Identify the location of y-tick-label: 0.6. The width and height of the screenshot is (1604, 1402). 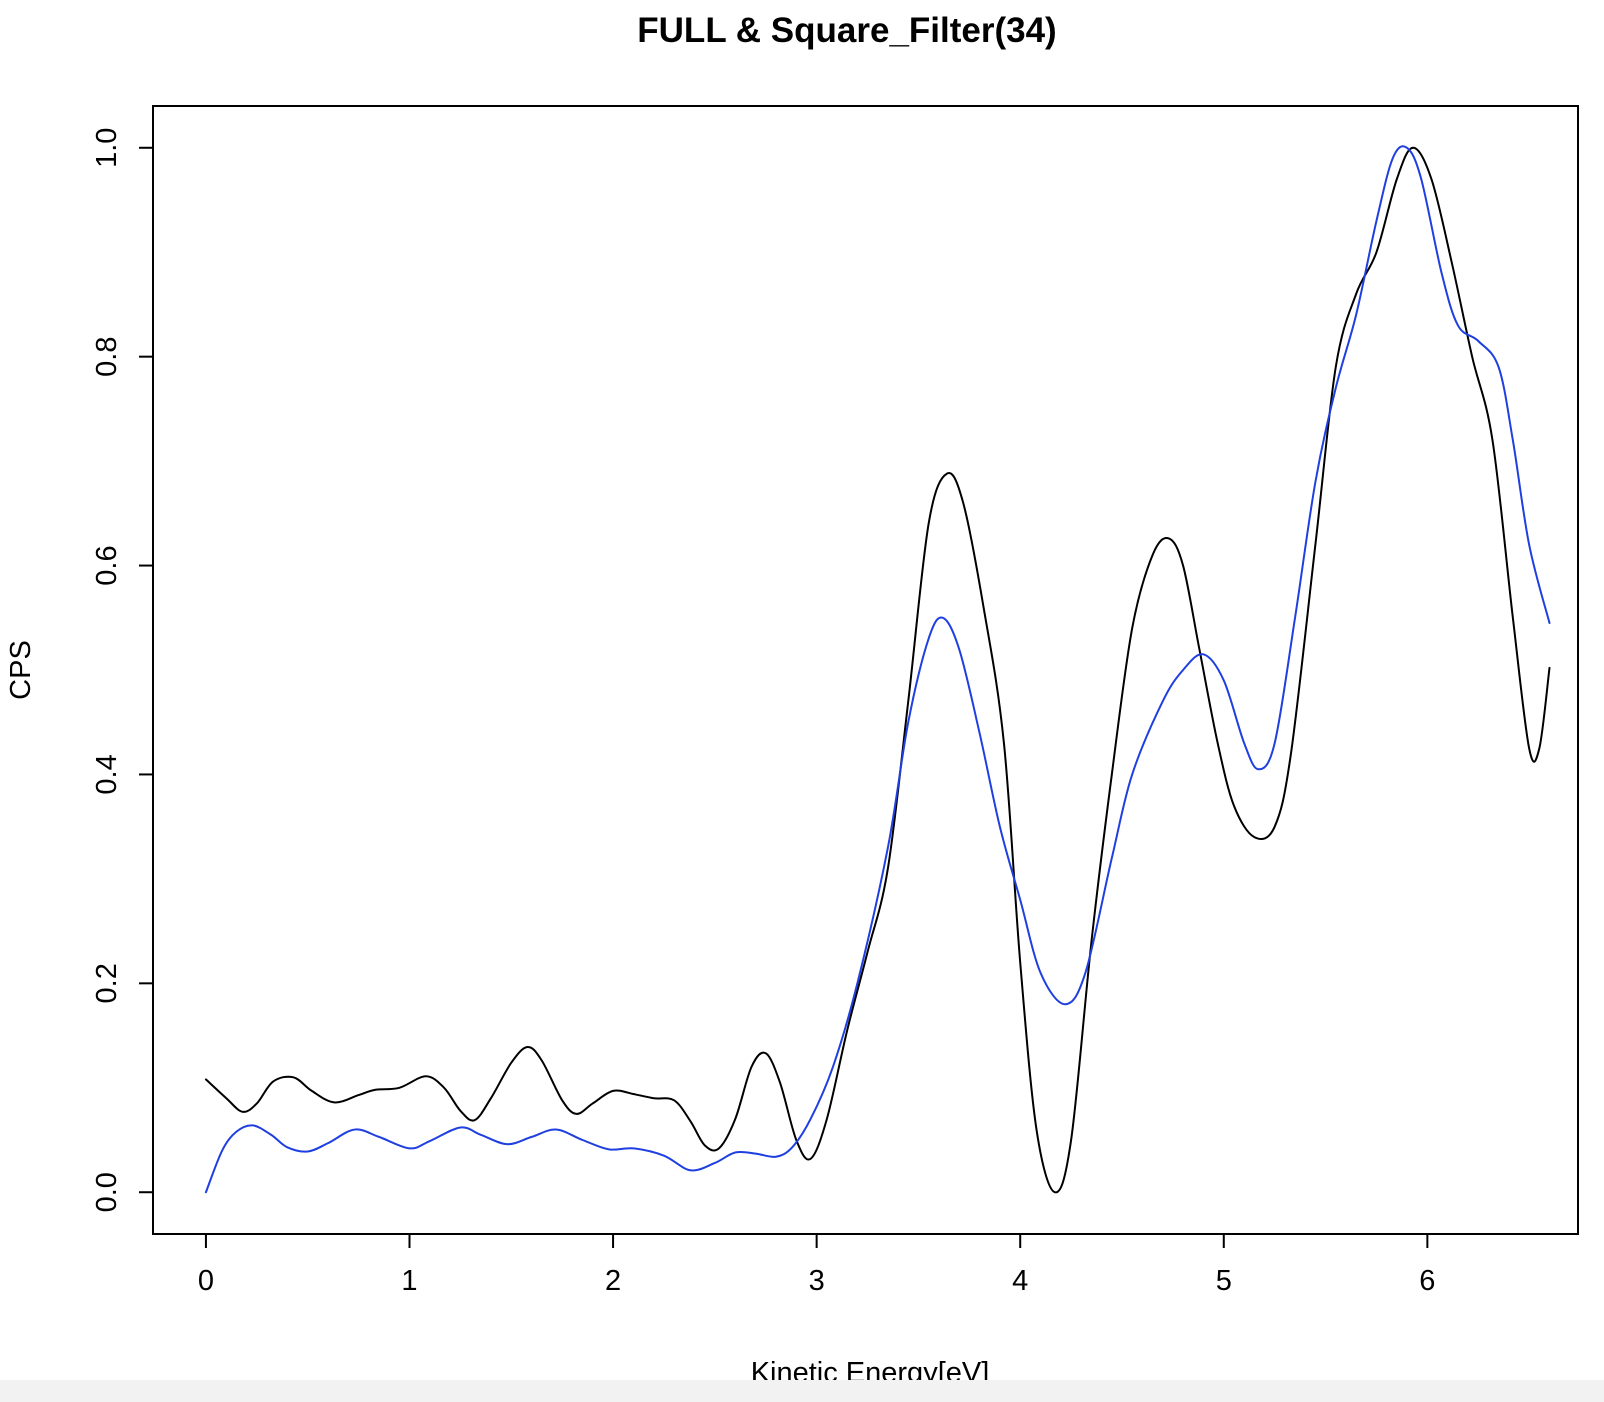
(107, 565).